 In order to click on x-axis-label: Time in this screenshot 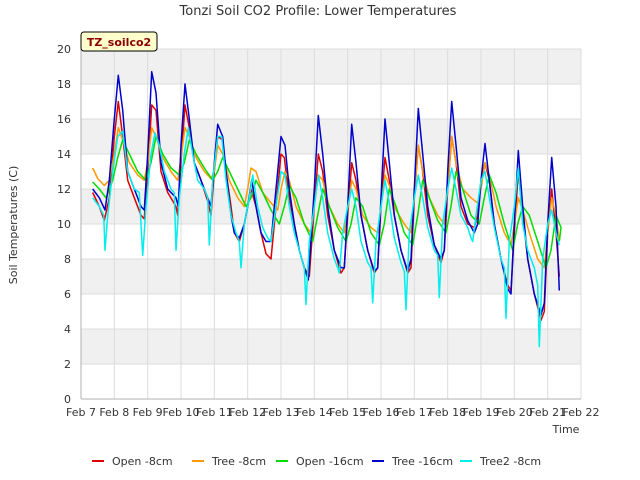, I will do `click(566, 429)`.